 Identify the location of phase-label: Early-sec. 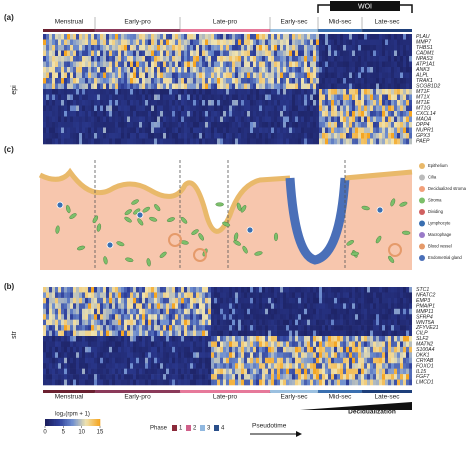
(294, 397).